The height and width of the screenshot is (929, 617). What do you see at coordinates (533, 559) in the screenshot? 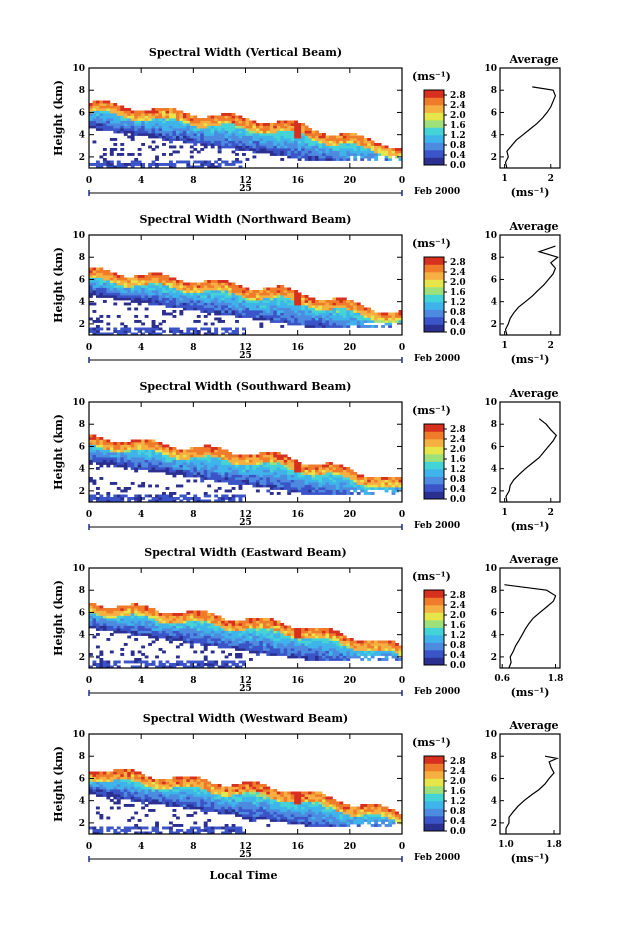
I see `avg-title: Average` at bounding box center [533, 559].